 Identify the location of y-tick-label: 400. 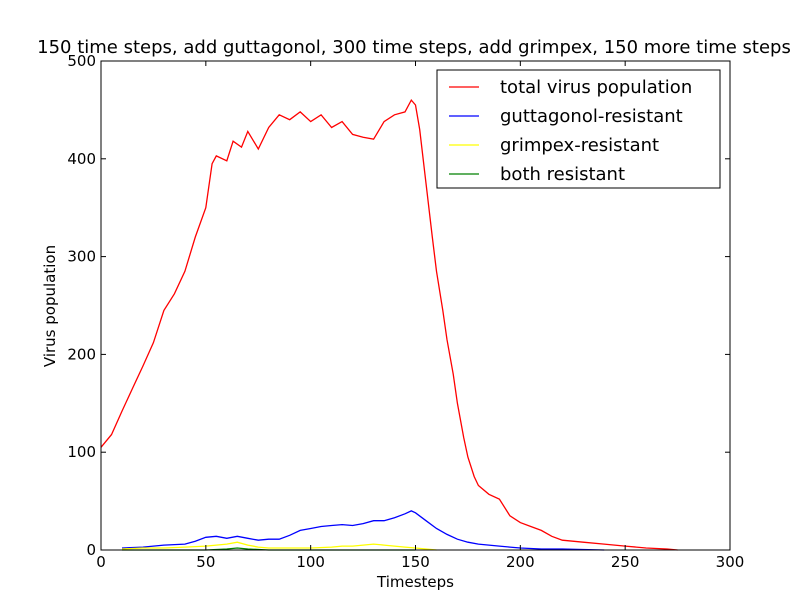
(81, 159).